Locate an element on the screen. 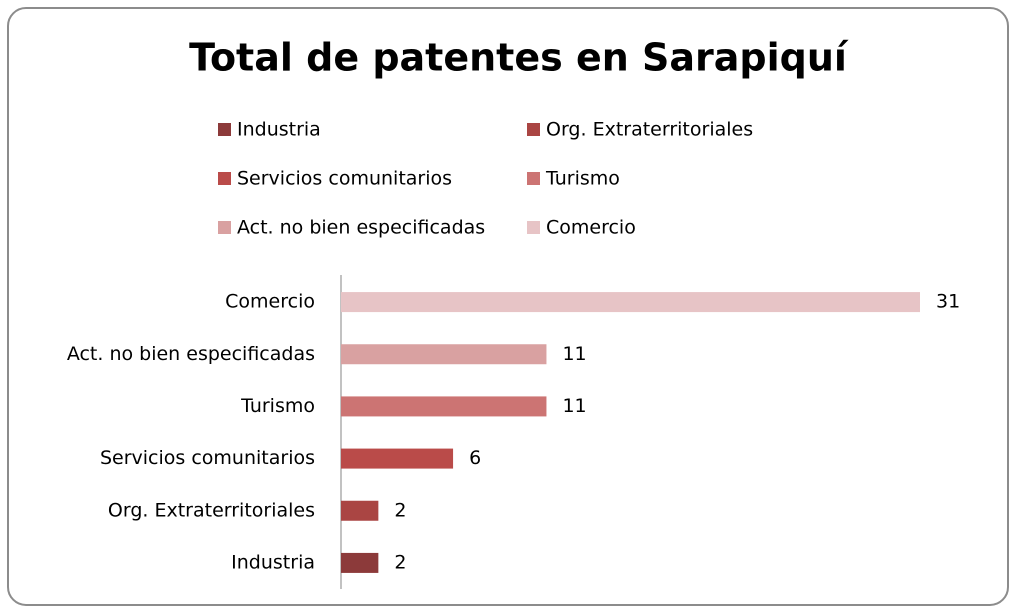  y-tick-label: Org. Extraterritoriales is located at coordinates (211, 510).